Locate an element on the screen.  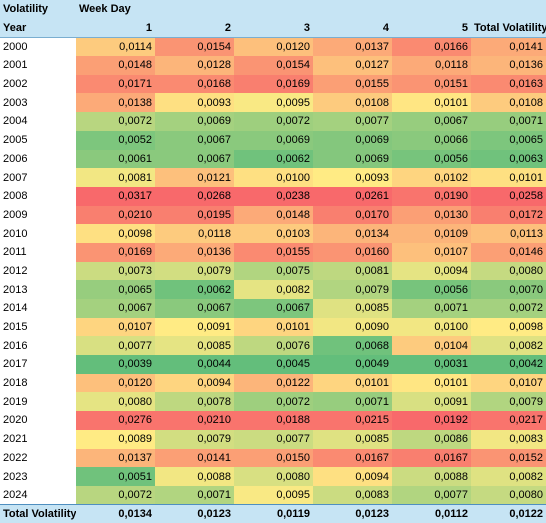
row-total-cell: 0,0152 is located at coordinates (508, 458).